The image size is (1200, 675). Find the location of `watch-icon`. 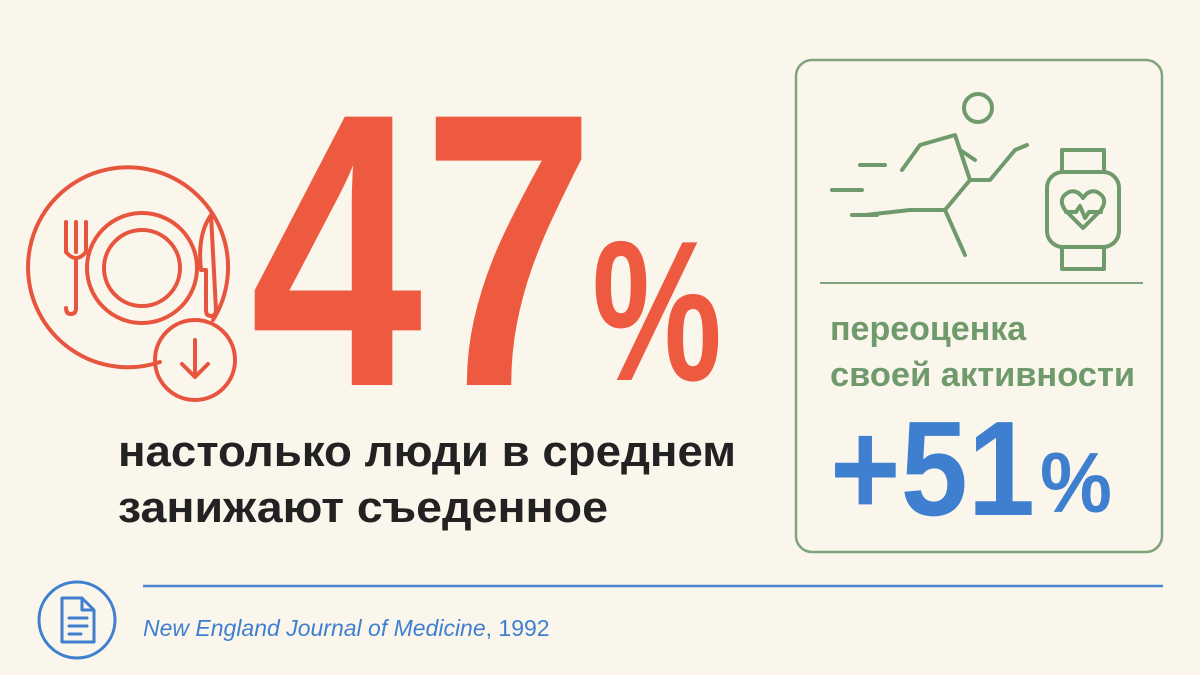

watch-icon is located at coordinates (1083, 209).